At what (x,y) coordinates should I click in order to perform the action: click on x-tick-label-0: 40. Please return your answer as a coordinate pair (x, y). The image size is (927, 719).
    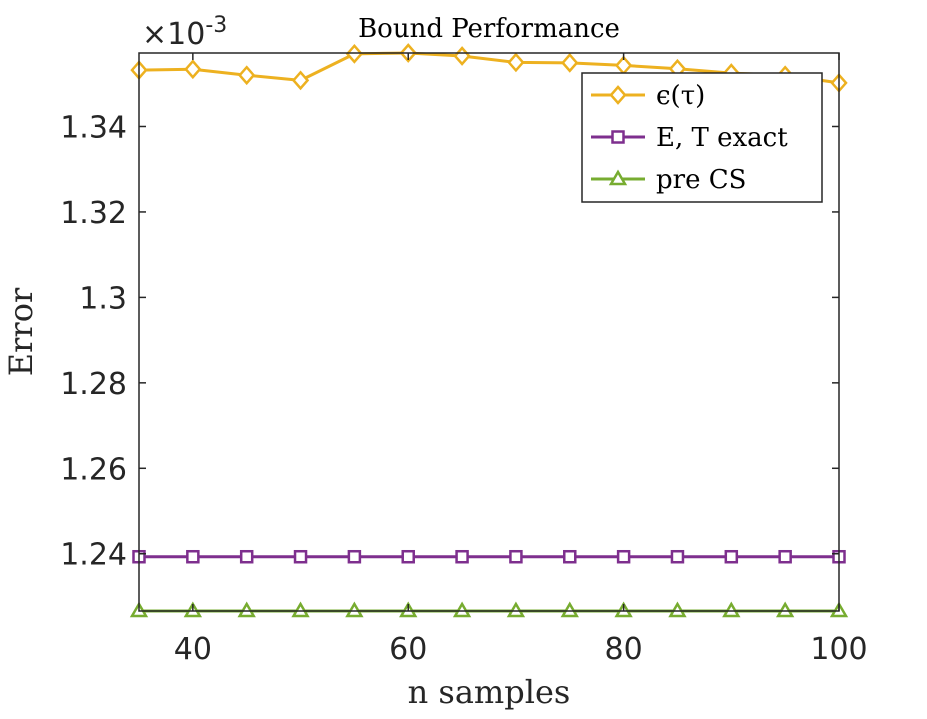
    Looking at the image, I should click on (193, 649).